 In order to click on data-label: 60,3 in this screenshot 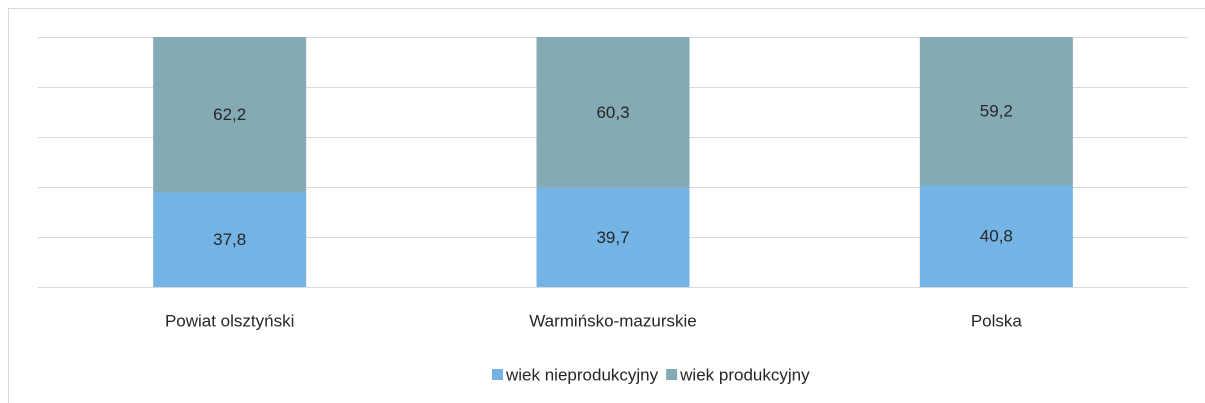, I will do `click(612, 112)`.